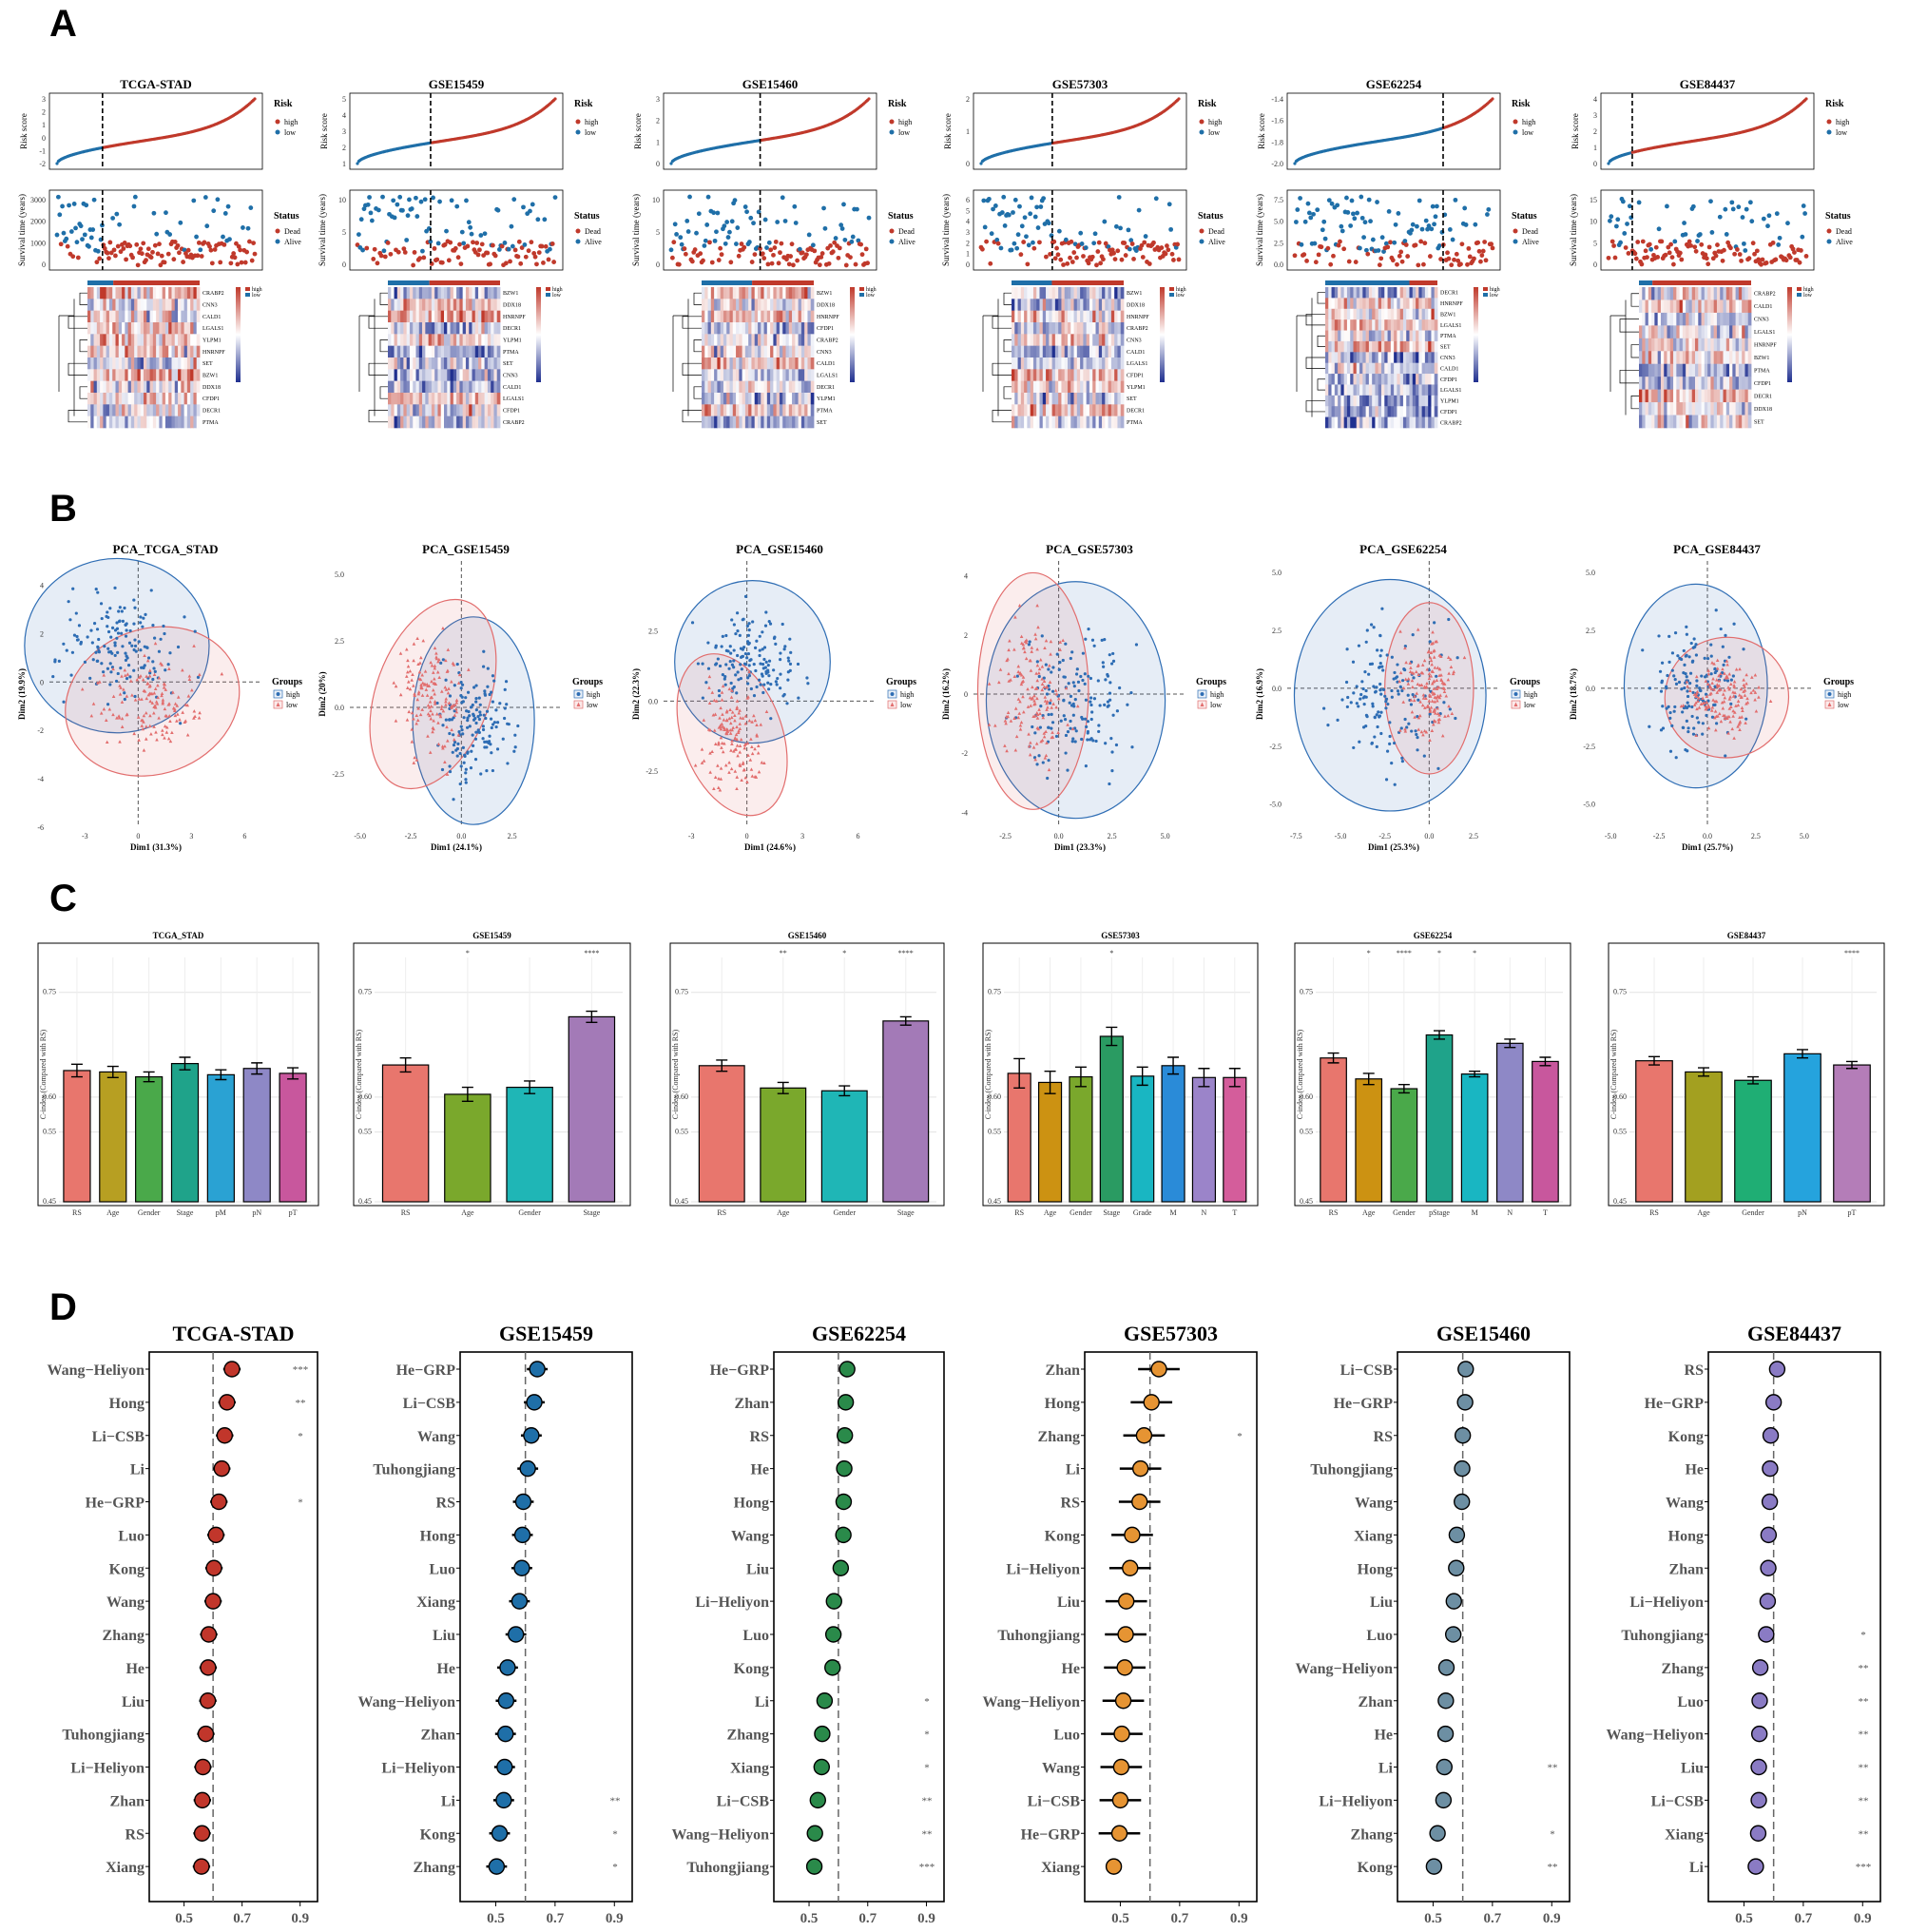 This screenshot has height=1932, width=1908. Describe the element at coordinates (1595, 243) in the screenshot. I see `survival-tick-label: 5` at that location.